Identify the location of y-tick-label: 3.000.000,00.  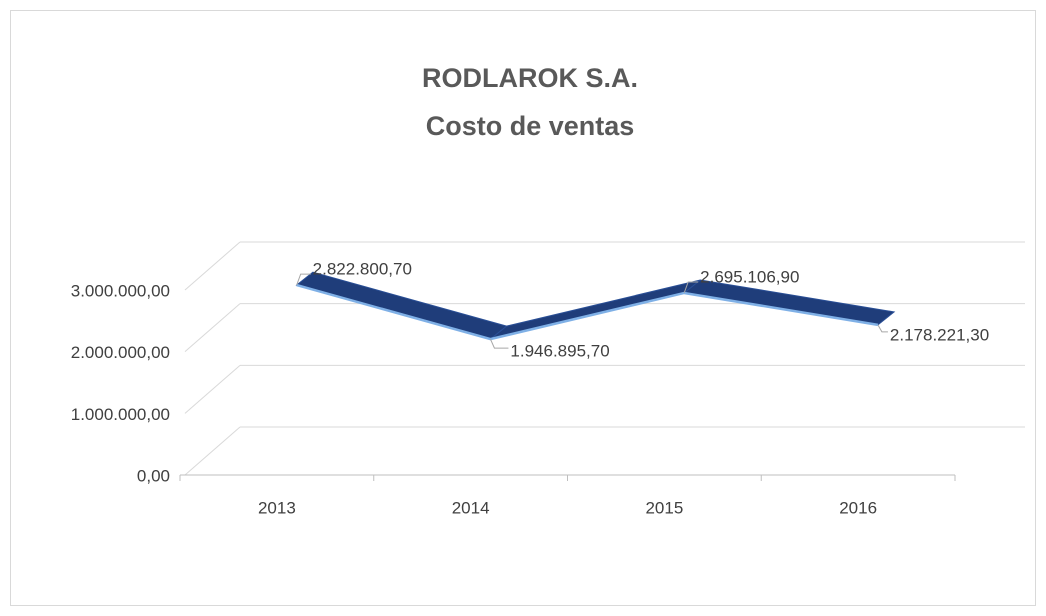
(120, 290).